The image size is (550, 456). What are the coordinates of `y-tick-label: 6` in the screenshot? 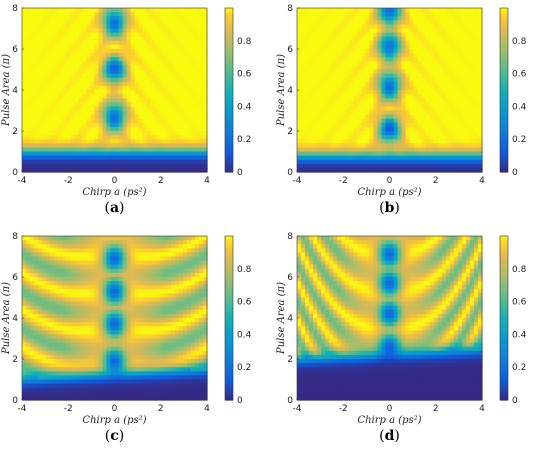 It's located at (15, 50).